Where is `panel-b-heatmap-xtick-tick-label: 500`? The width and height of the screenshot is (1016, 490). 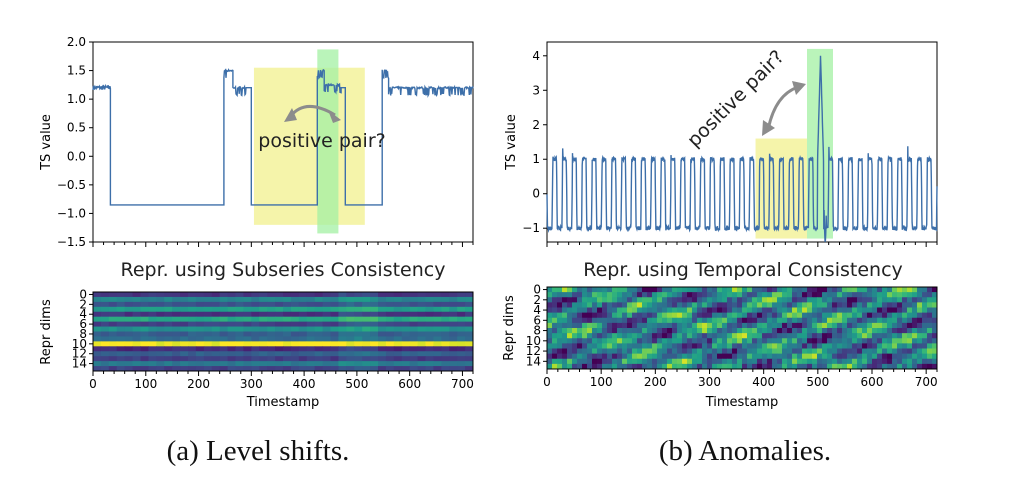
panel-b-heatmap-xtick-tick-label: 500 is located at coordinates (817, 382).